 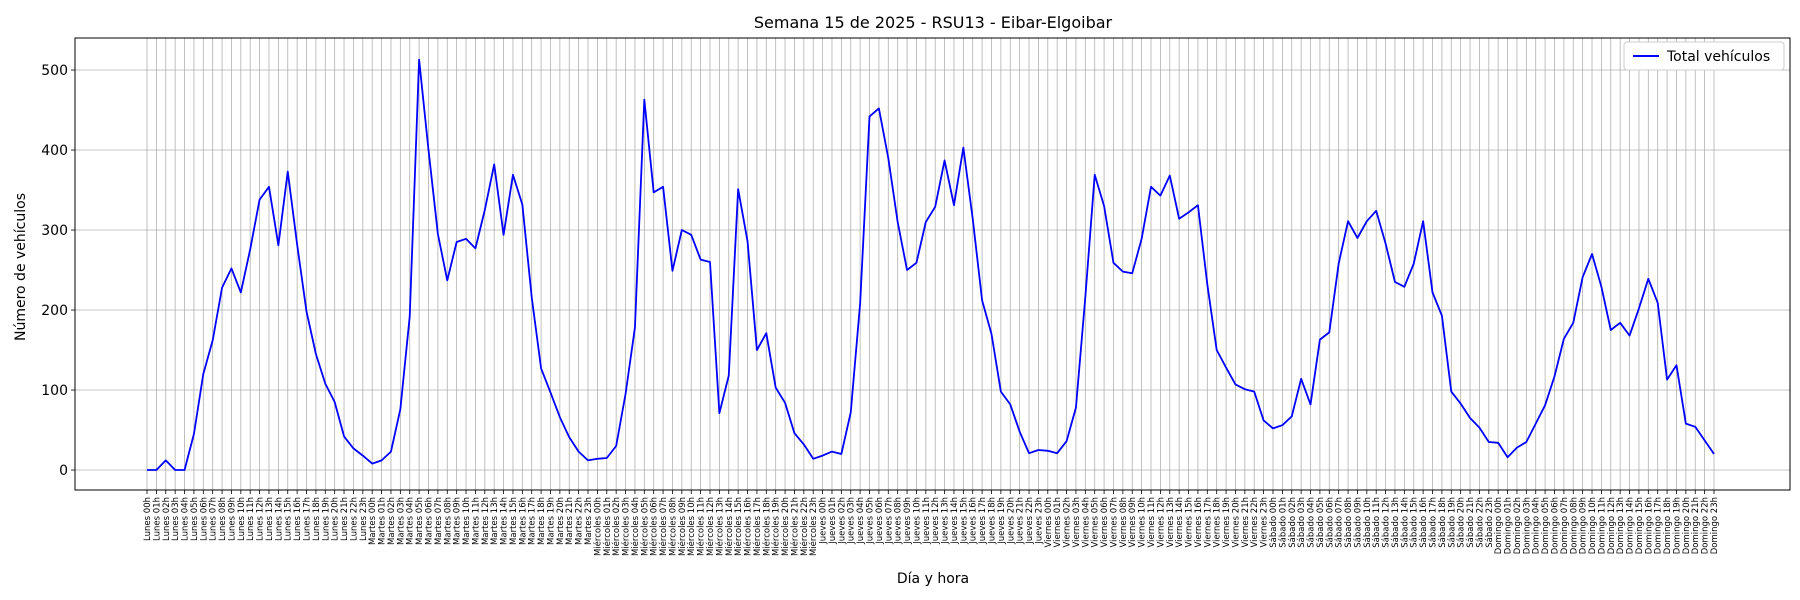 What do you see at coordinates (1706, 525) in the screenshot?
I see `x-tick-label: Domingo 22h` at bounding box center [1706, 525].